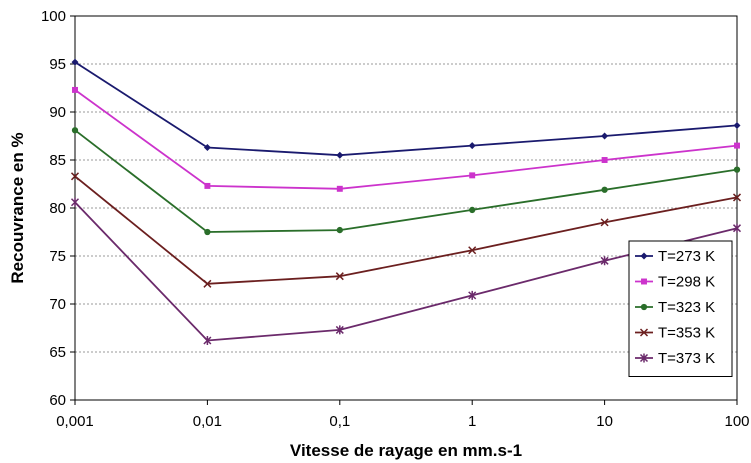 This screenshot has height=463, width=751. Describe the element at coordinates (75, 421) in the screenshot. I see `x-tick-label: 0,001` at that location.